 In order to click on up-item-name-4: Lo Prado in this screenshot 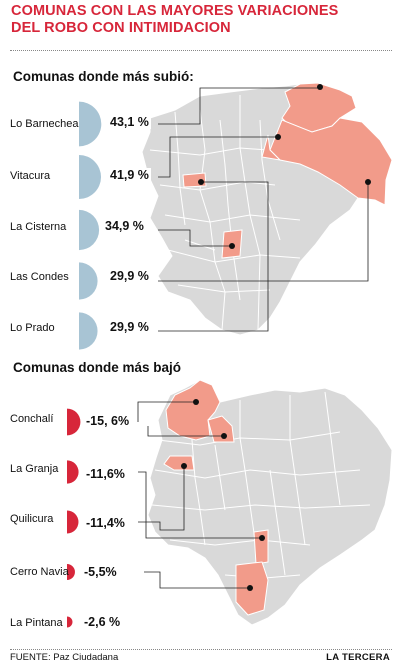, I will do `click(32, 328)`.